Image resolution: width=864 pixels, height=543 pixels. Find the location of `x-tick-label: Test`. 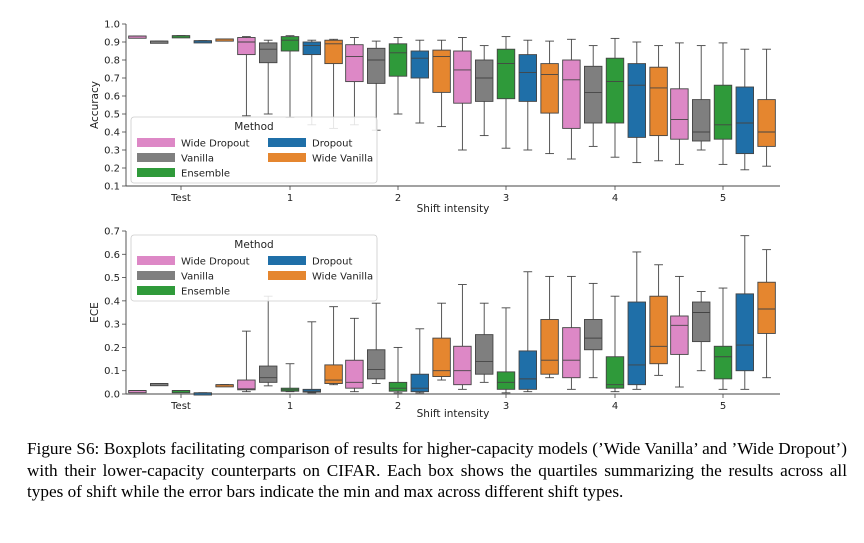

x-tick-label: Test is located at coordinates (180, 198).